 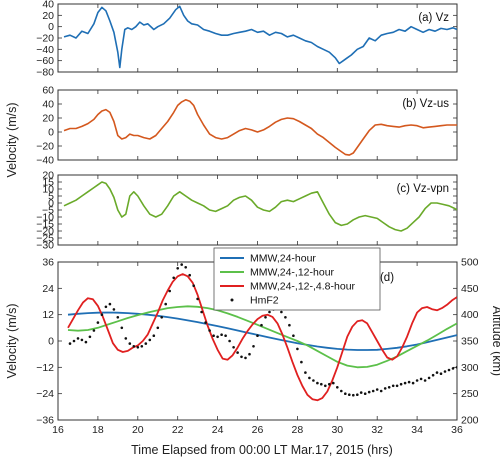 I want to click on y-tick-label: −15, so click(x=45, y=225).